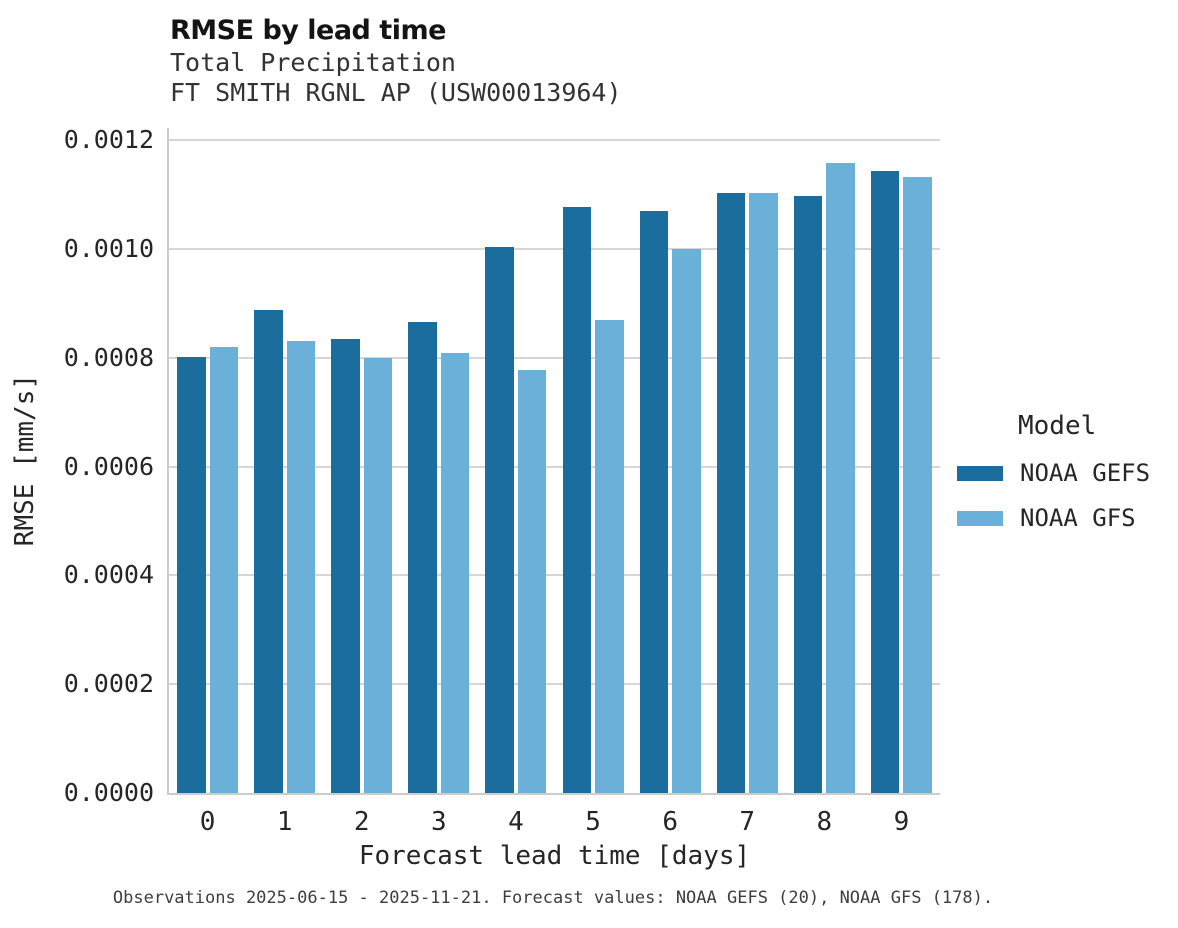 The image size is (1178, 928). I want to click on legend-item: NOAA GFS, so click(1066, 518).